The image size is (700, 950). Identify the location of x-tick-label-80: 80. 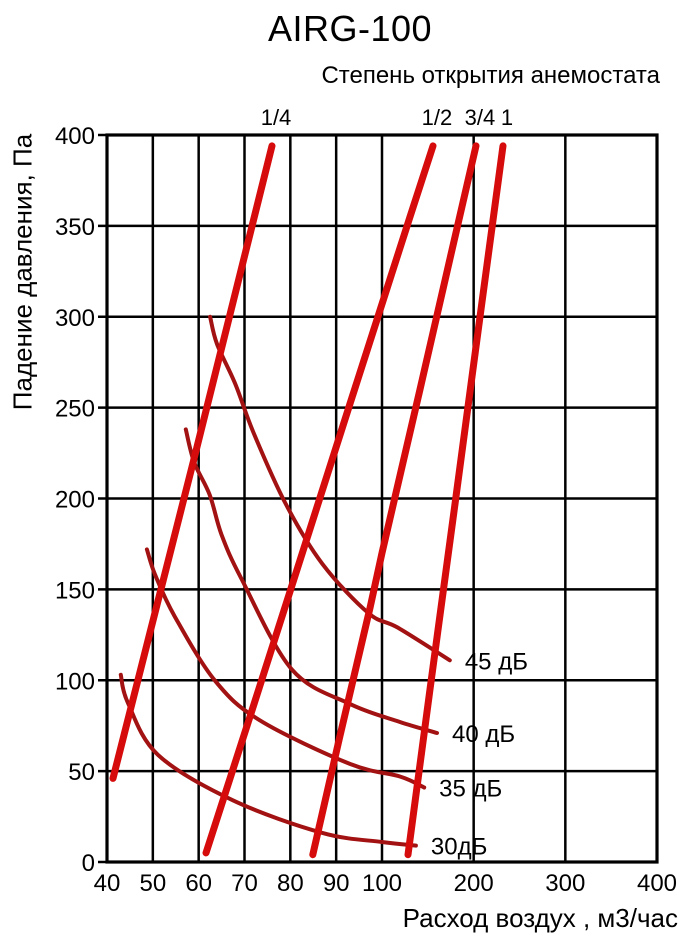
(290, 883).